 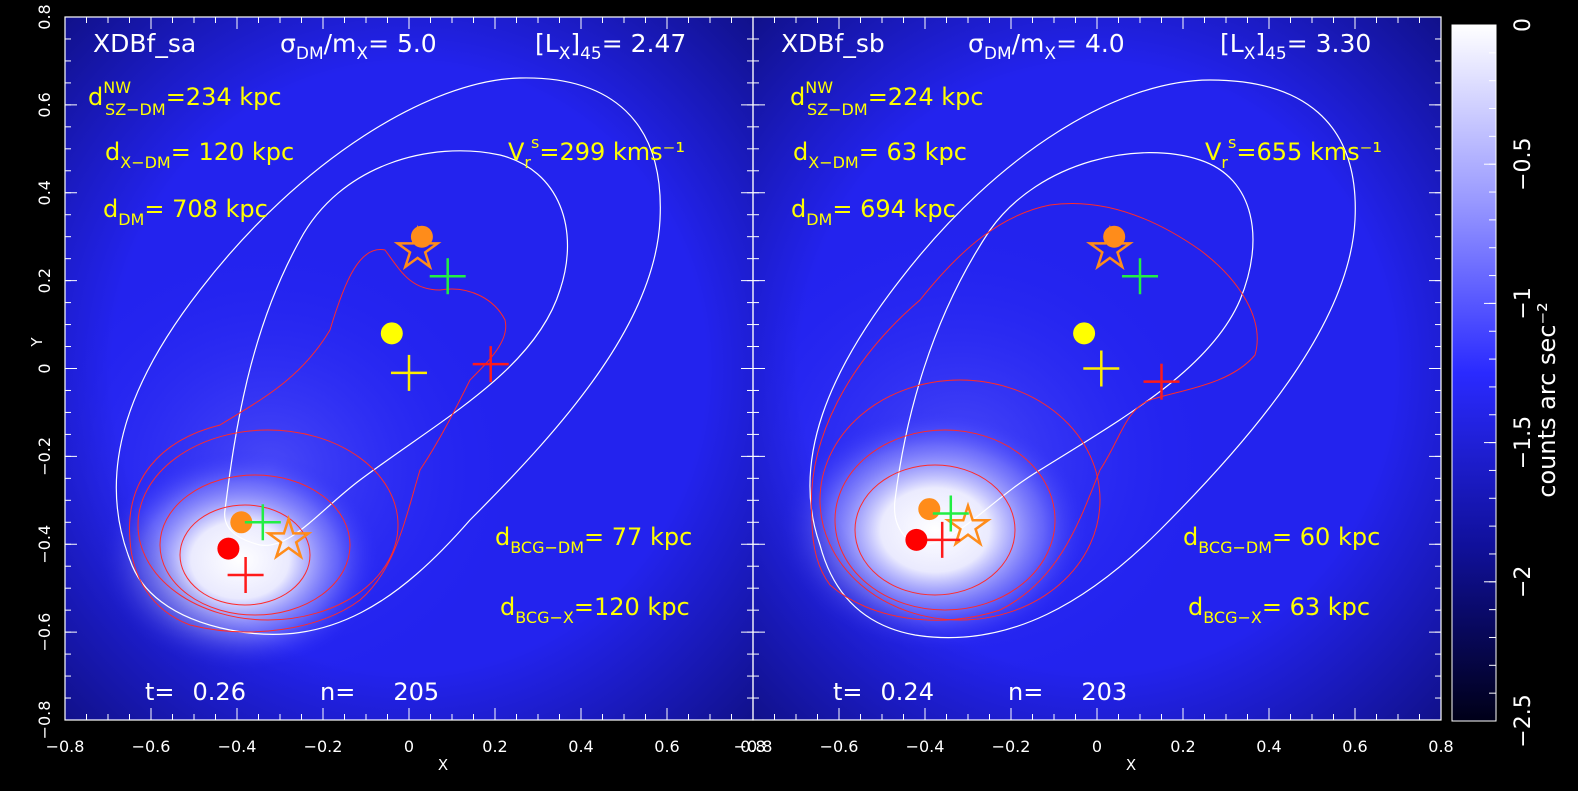 What do you see at coordinates (883, 692) in the screenshot?
I see `panel-b-time: t= 0.24` at bounding box center [883, 692].